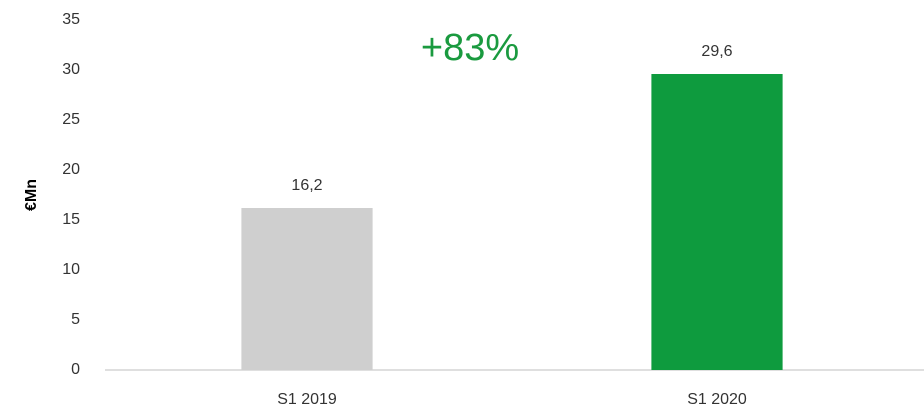 The width and height of the screenshot is (924, 413). Describe the element at coordinates (75, 369) in the screenshot. I see `y-tick-label: 0` at that location.